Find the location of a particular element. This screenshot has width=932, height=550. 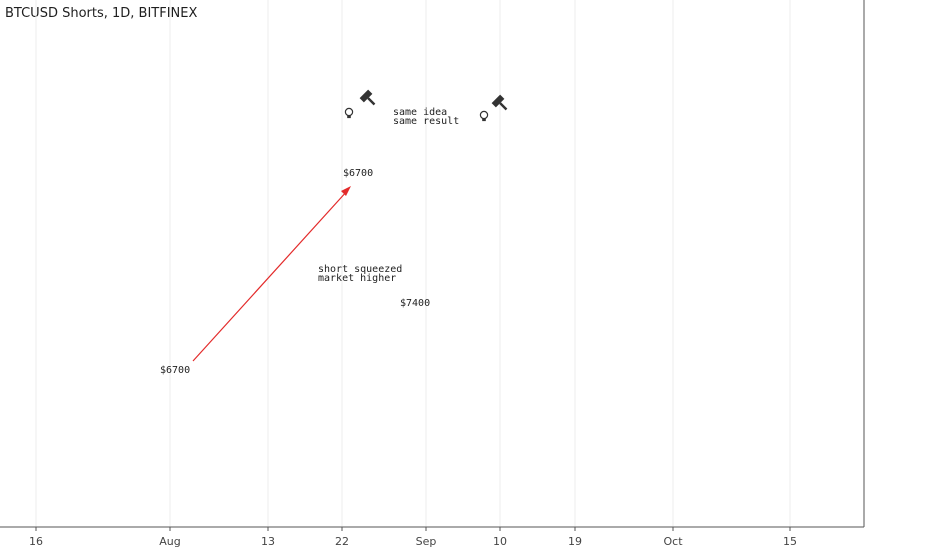

annotation-label: market higher is located at coordinates (357, 278).